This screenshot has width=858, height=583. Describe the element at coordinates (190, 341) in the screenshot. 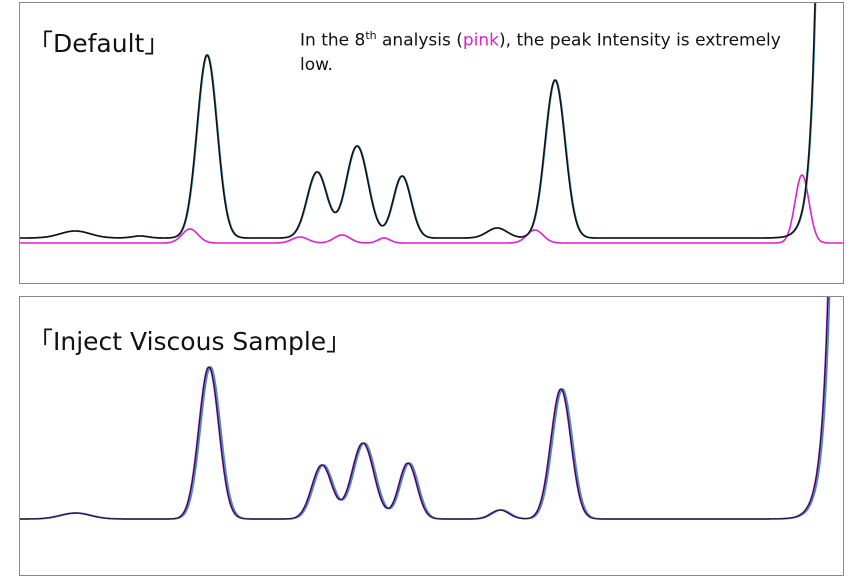

I see `panel-title: 「Inject Viscous Sample」` at that location.